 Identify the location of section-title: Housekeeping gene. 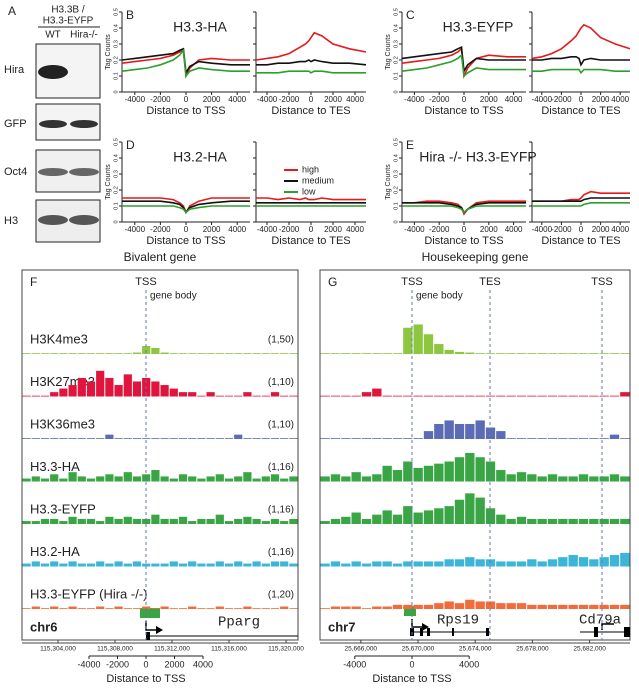
(475, 257).